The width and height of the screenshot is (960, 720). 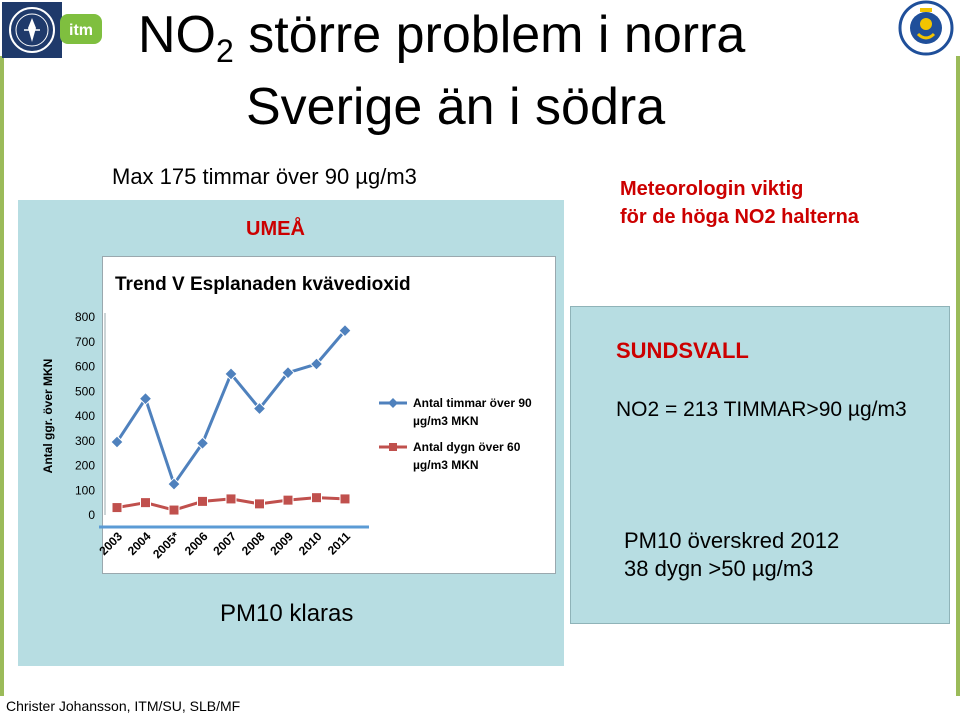 What do you see at coordinates (264, 176) in the screenshot?
I see `umea-max-hours-text: Max 175 timmar över 90 µg/m3` at bounding box center [264, 176].